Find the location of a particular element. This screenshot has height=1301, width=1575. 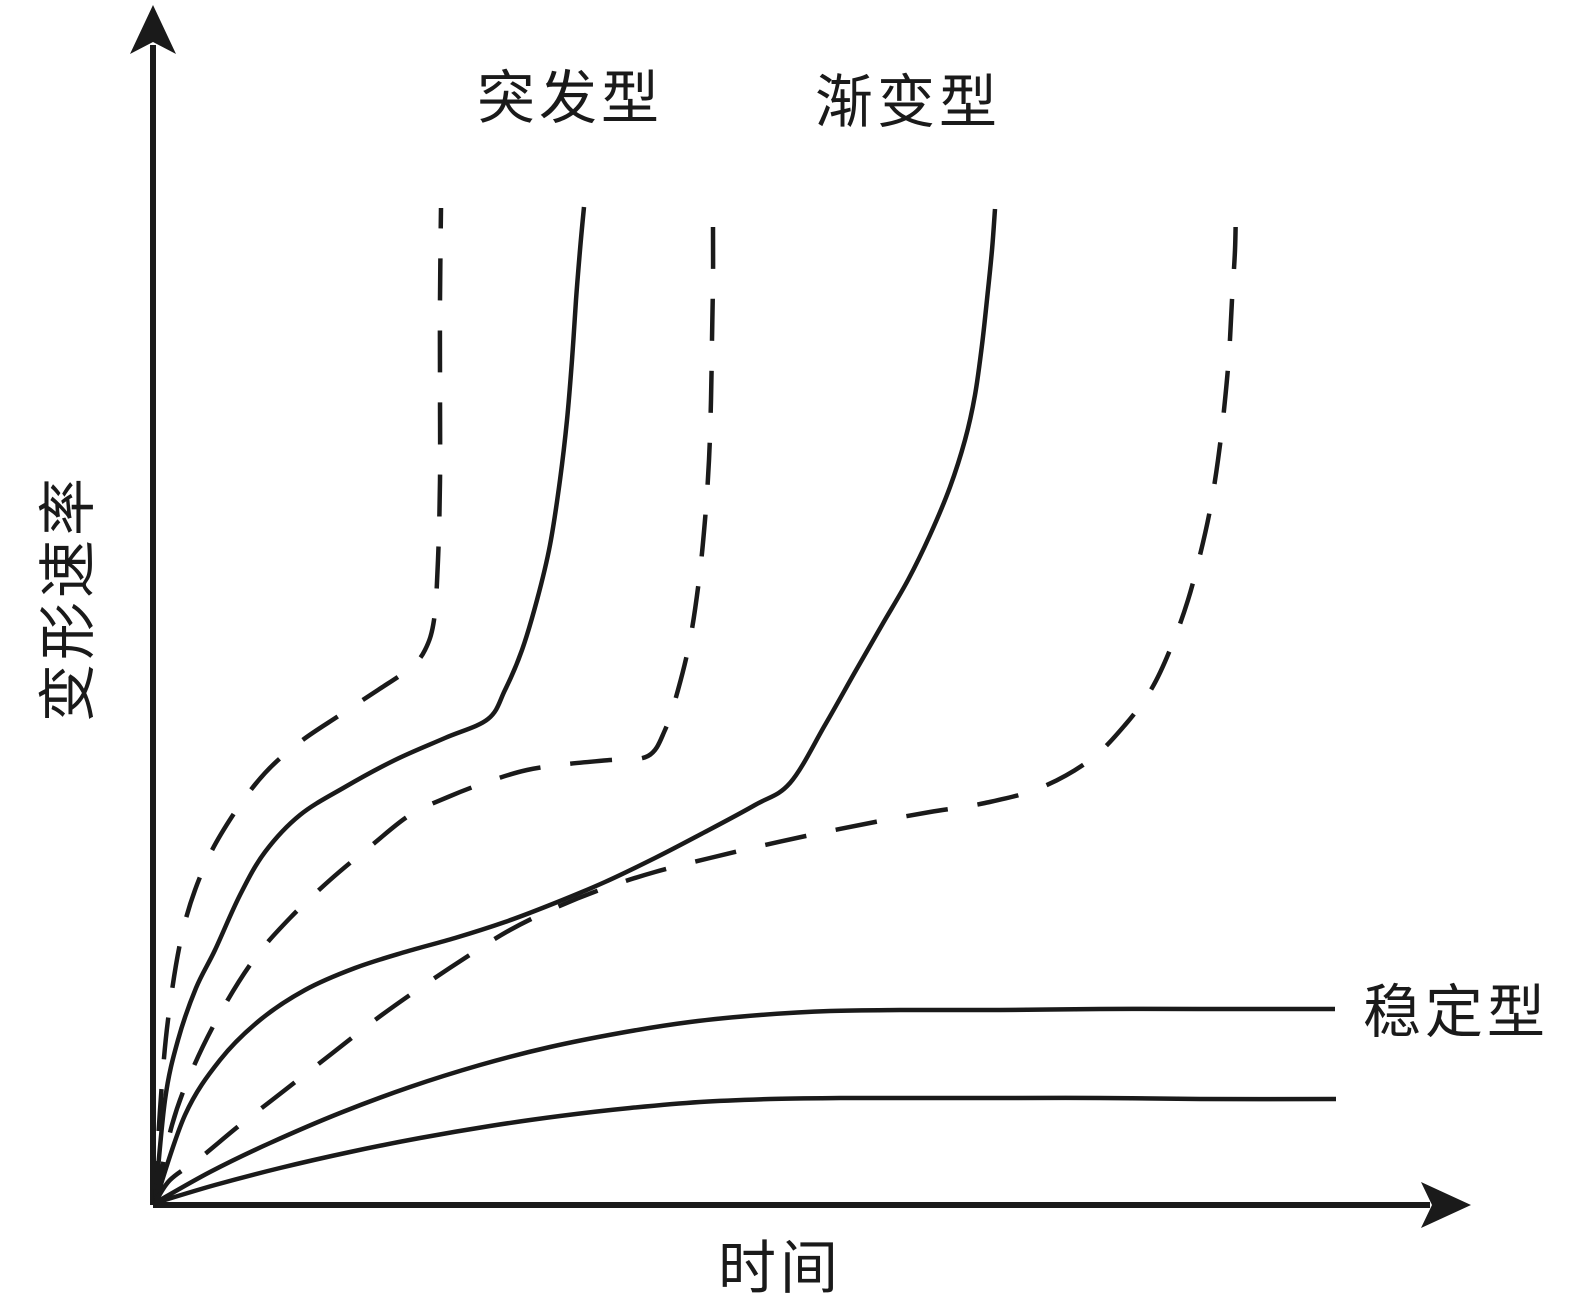

burst-dashed-envelope is located at coordinates (298, 705).